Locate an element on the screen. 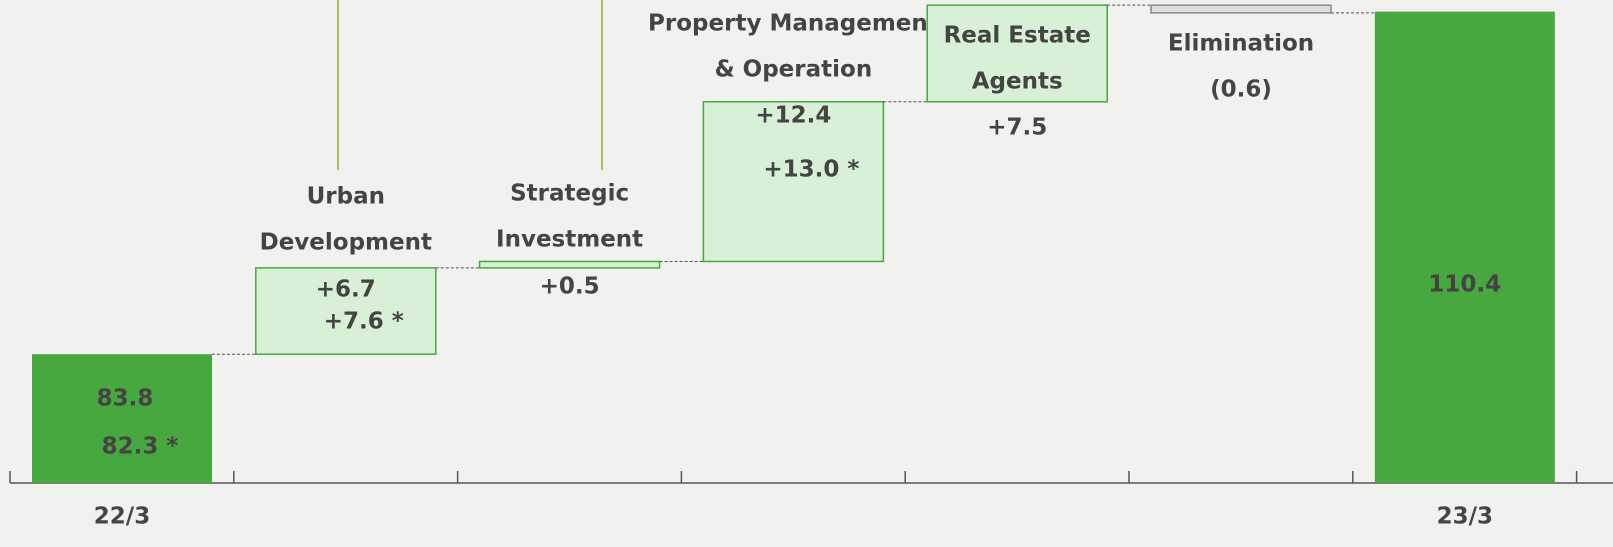 The image size is (1613, 547). value-label: +6.7 is located at coordinates (346, 290).